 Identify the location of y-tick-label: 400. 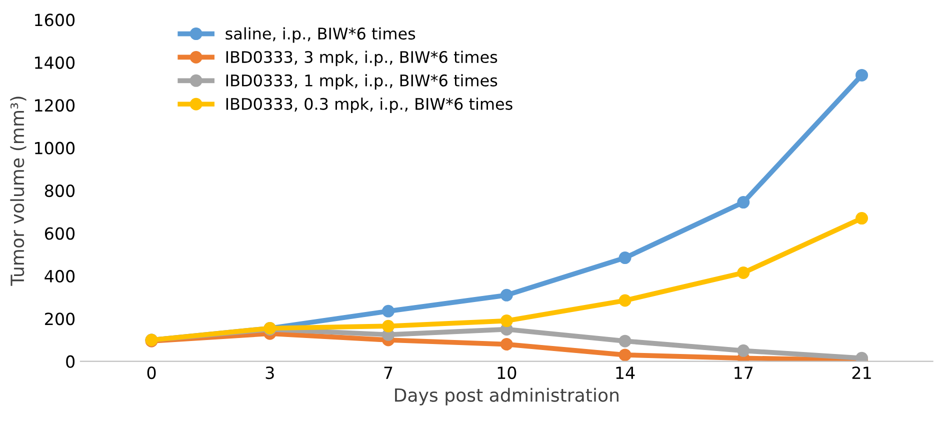
(59, 276).